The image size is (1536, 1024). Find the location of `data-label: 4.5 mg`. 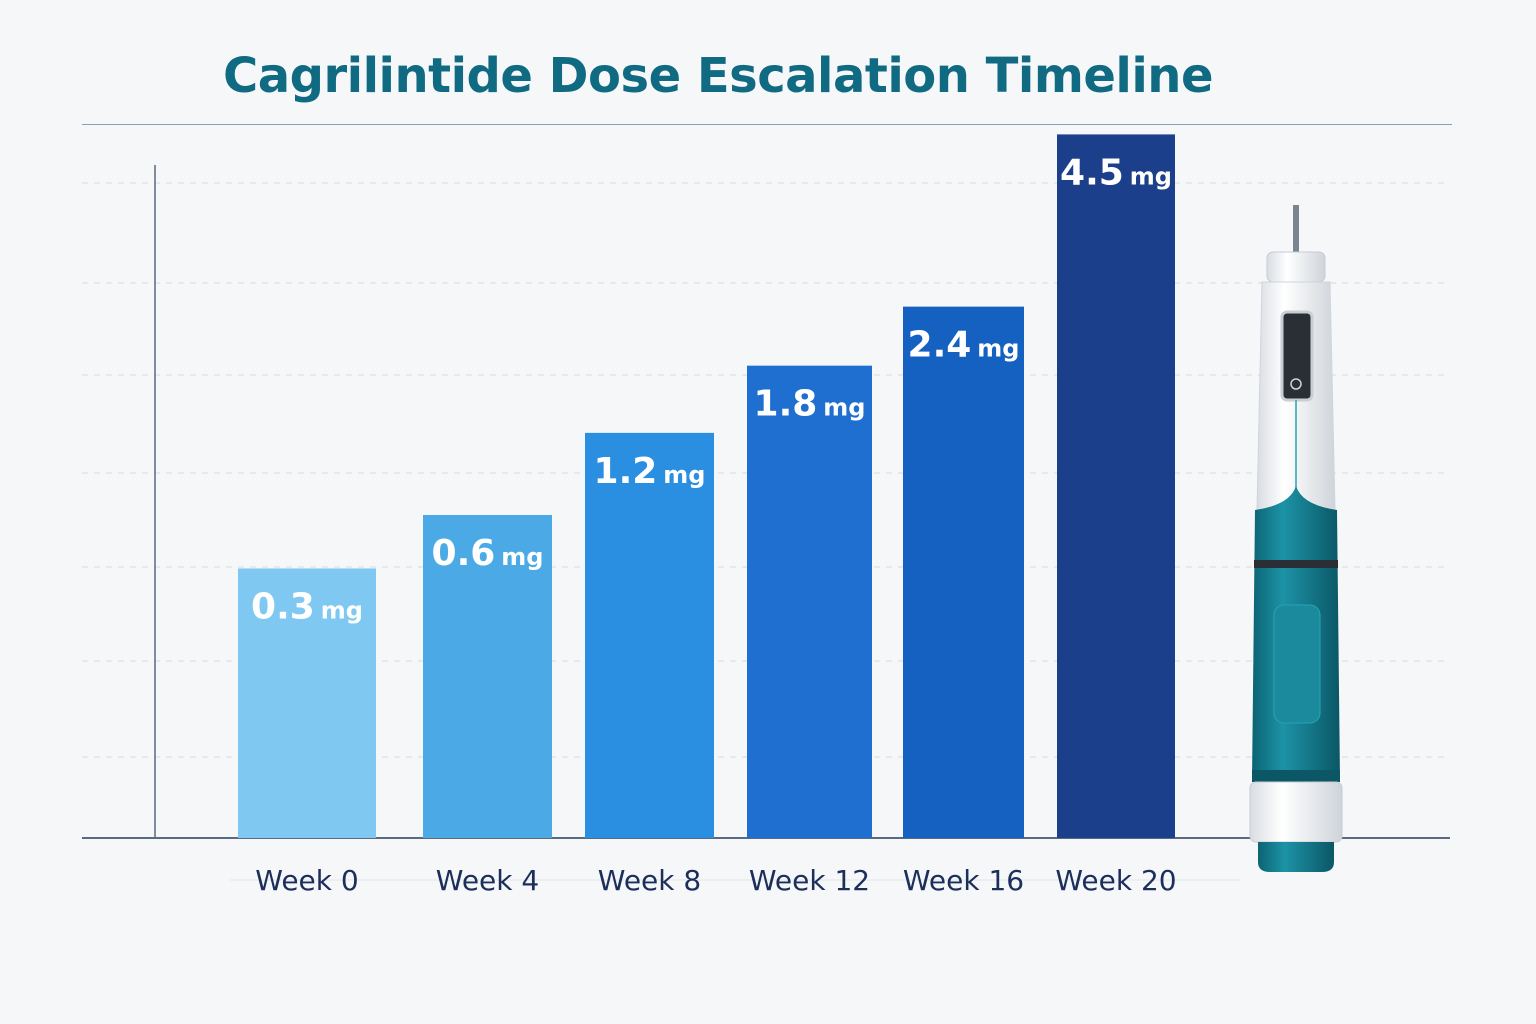

data-label: 4.5 mg is located at coordinates (1116, 172).